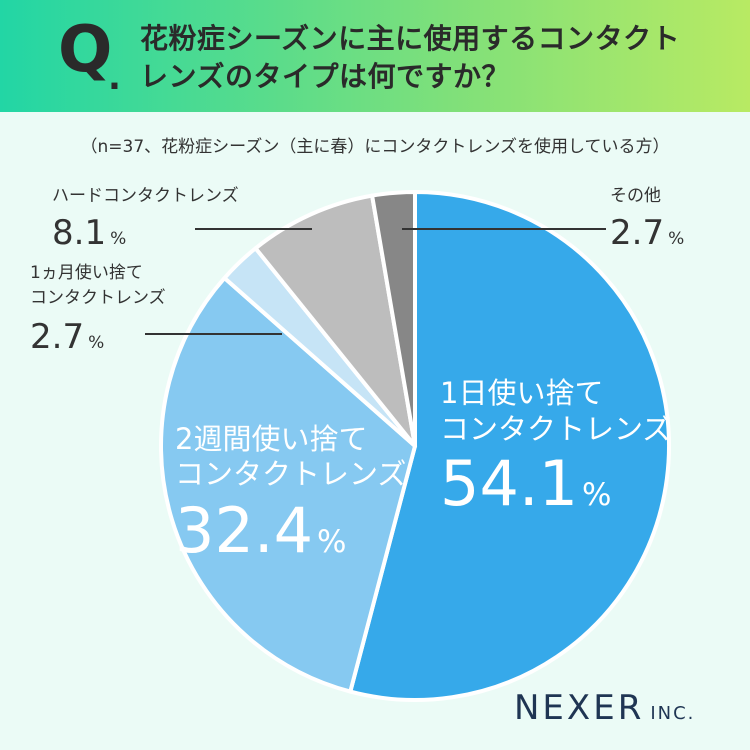 The height and width of the screenshot is (750, 750). What do you see at coordinates (393, 319) in the screenshot?
I see `pie-slice-other` at bounding box center [393, 319].